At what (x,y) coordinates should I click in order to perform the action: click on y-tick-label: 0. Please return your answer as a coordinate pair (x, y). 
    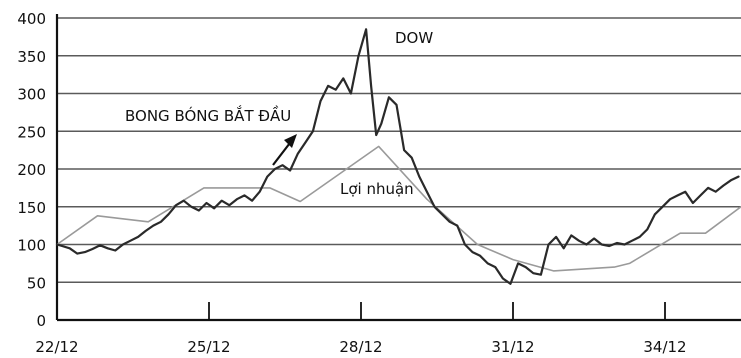
    Looking at the image, I should click on (41, 321).